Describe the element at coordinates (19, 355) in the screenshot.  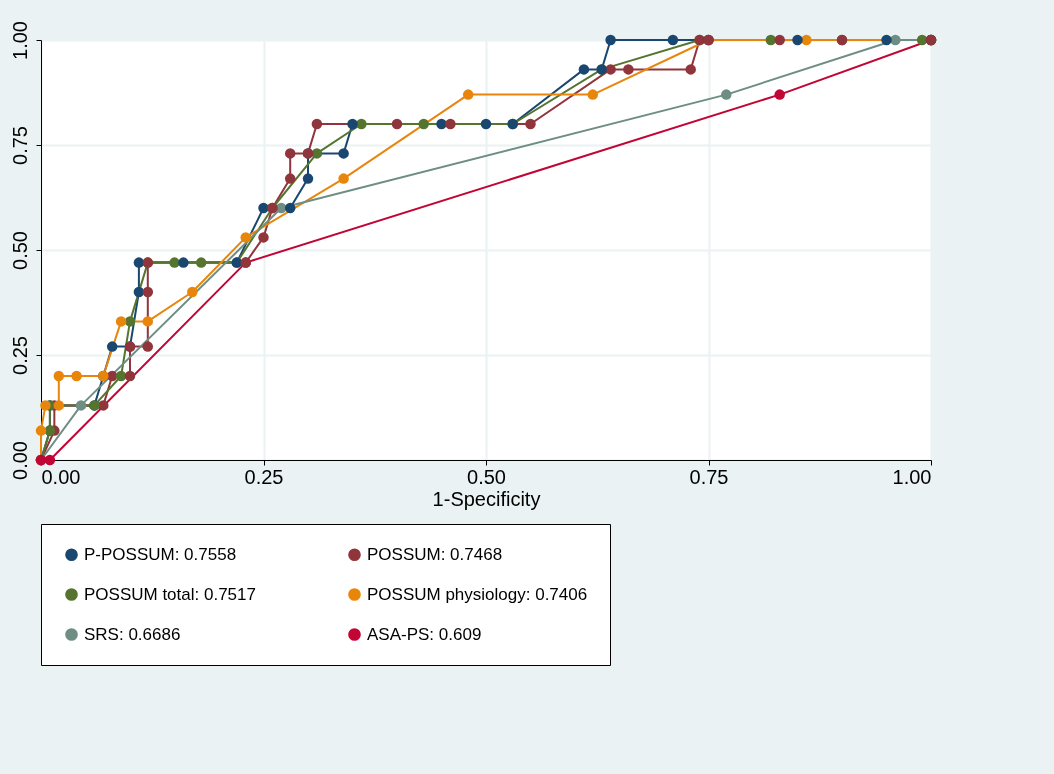
I see `y-tick-label: 0.25` at that location.